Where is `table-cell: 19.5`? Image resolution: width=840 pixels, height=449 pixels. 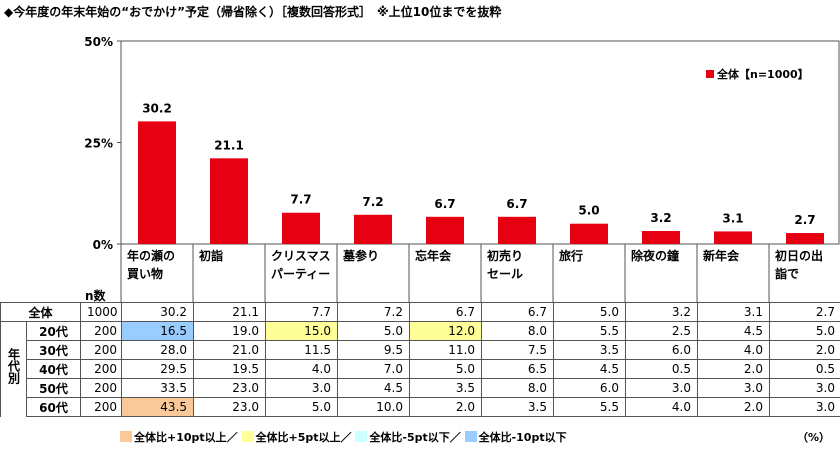
table-cell: 19.5 is located at coordinates (230, 369).